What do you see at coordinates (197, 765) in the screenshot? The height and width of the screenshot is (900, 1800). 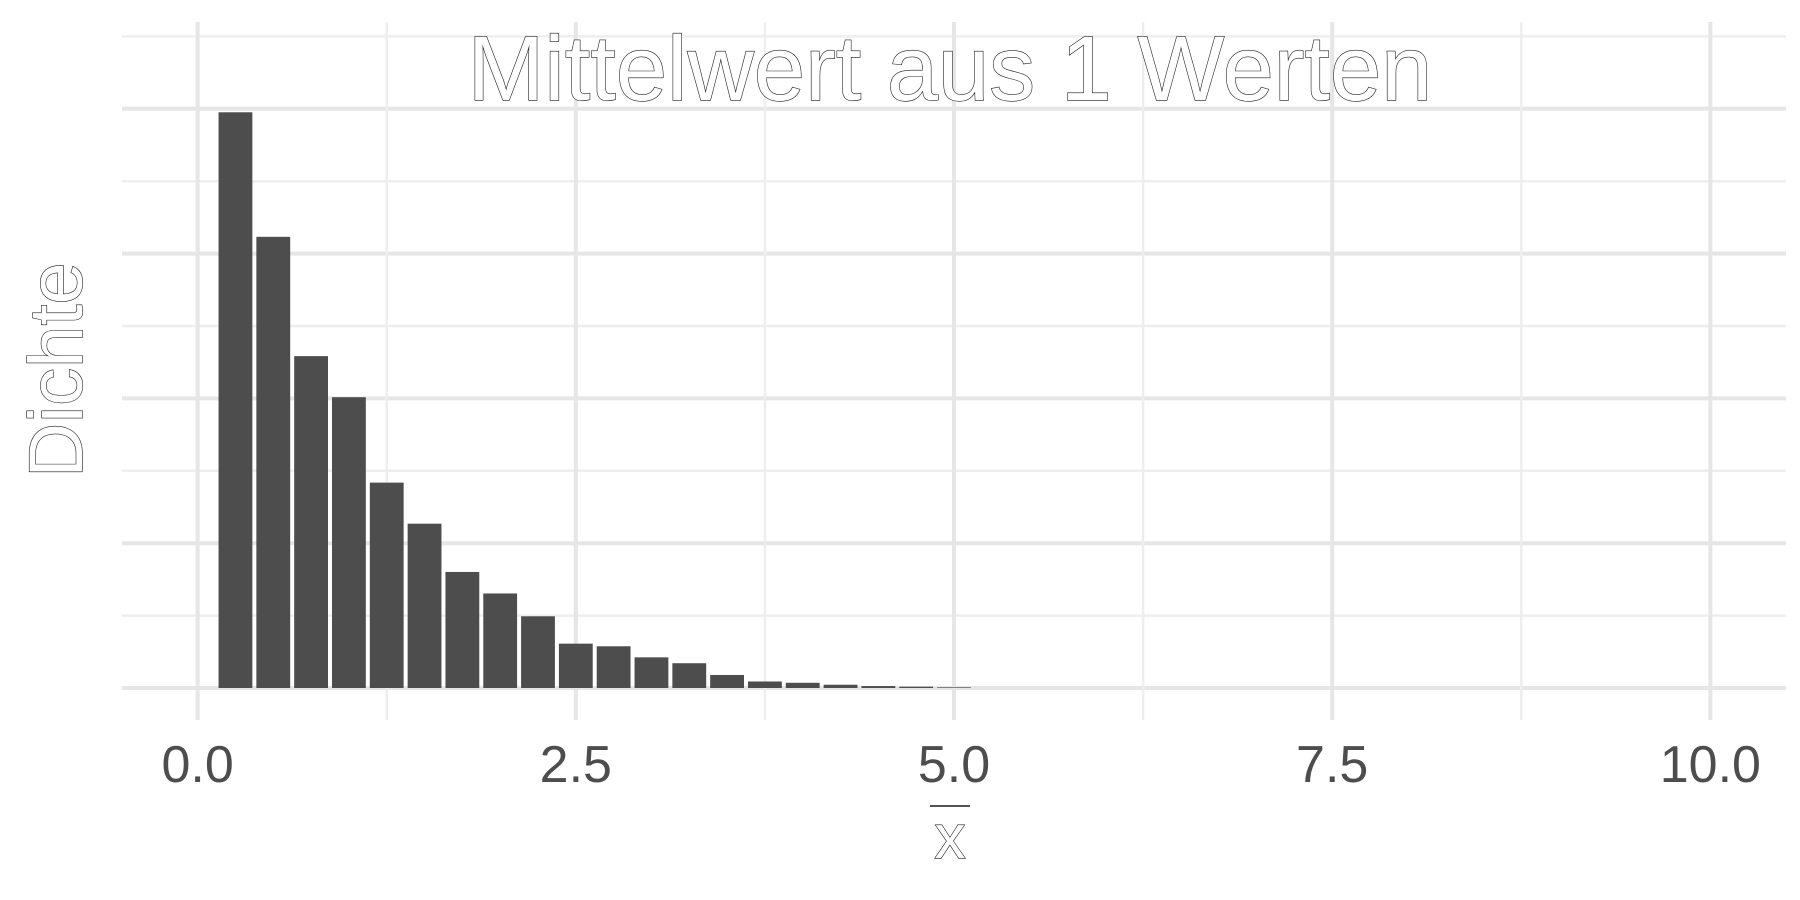 I see `x-tick-label: 0.0` at bounding box center [197, 765].